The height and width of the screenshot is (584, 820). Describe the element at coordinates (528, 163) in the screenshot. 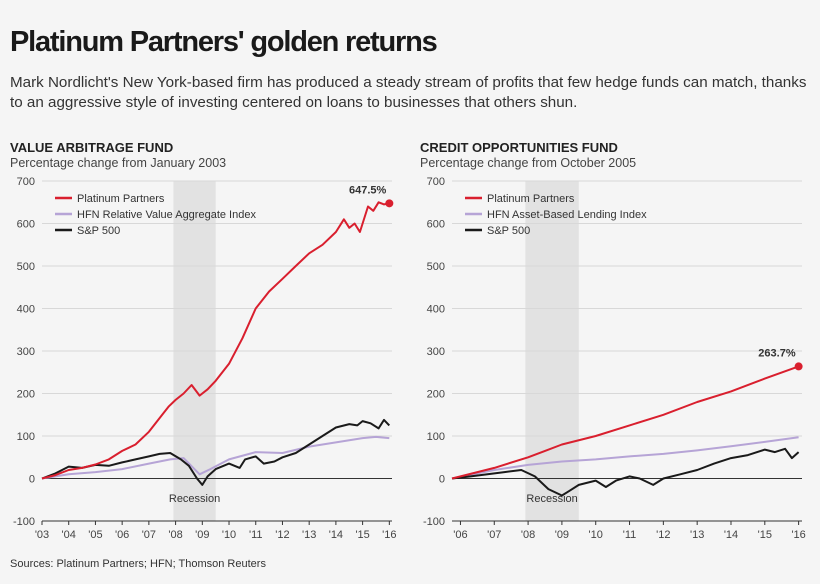

I see `panel-subtitle: Percentage change from October 2005` at that location.